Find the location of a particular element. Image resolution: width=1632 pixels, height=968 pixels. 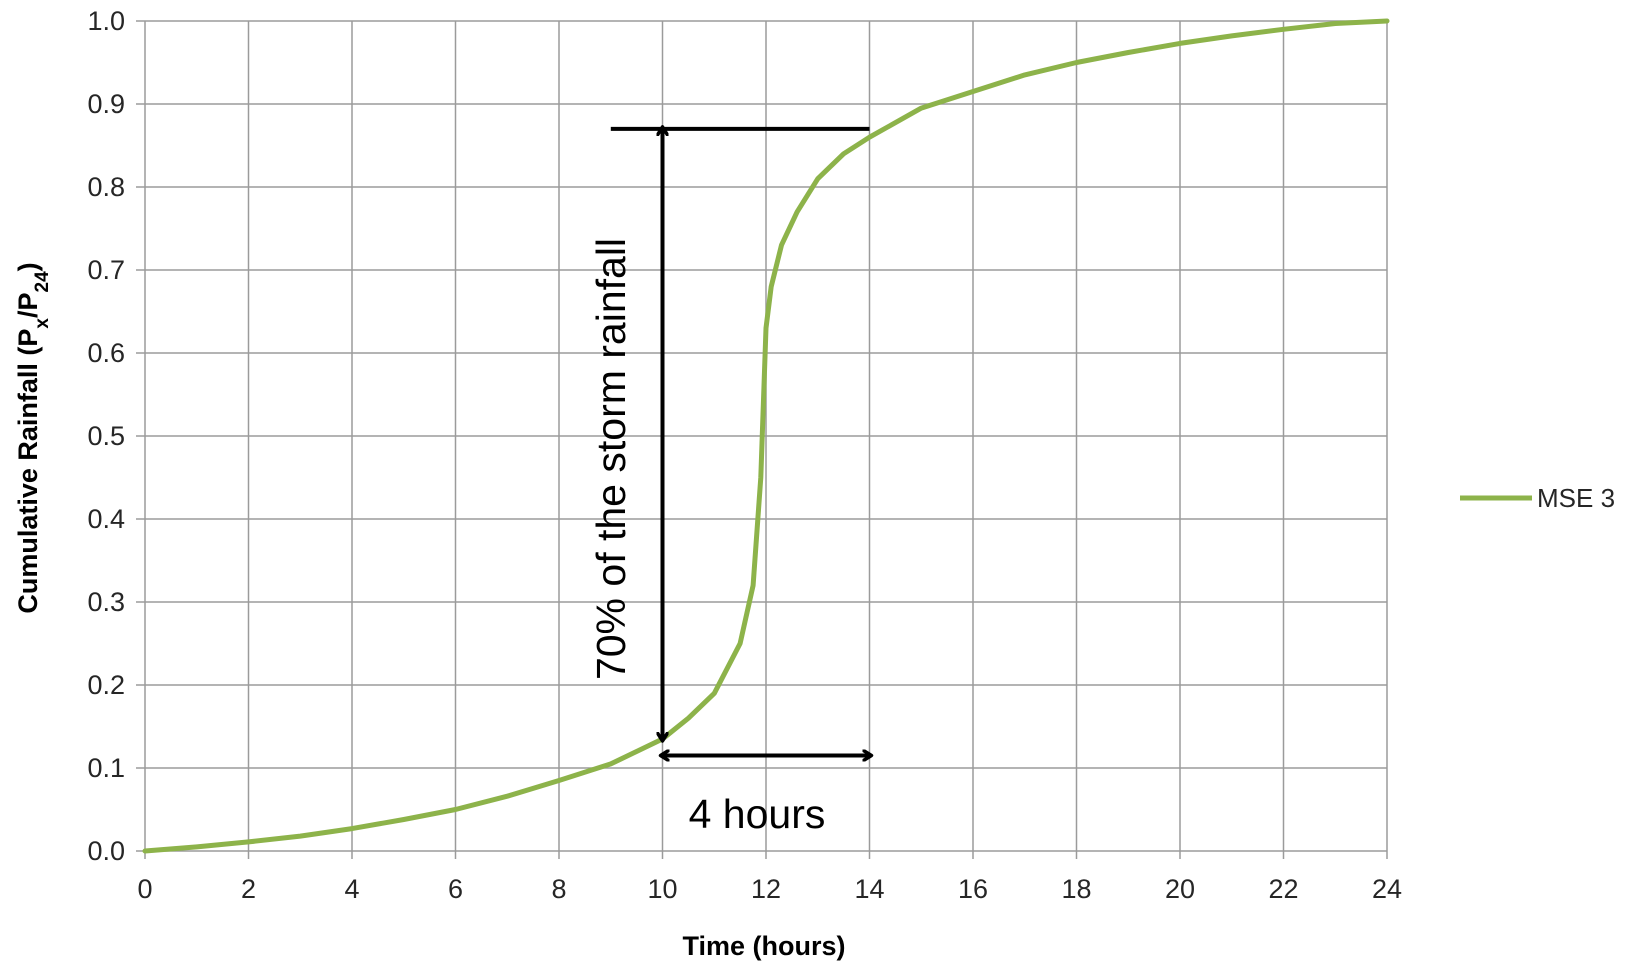

y-tick-label: 0.9 is located at coordinates (106, 104).